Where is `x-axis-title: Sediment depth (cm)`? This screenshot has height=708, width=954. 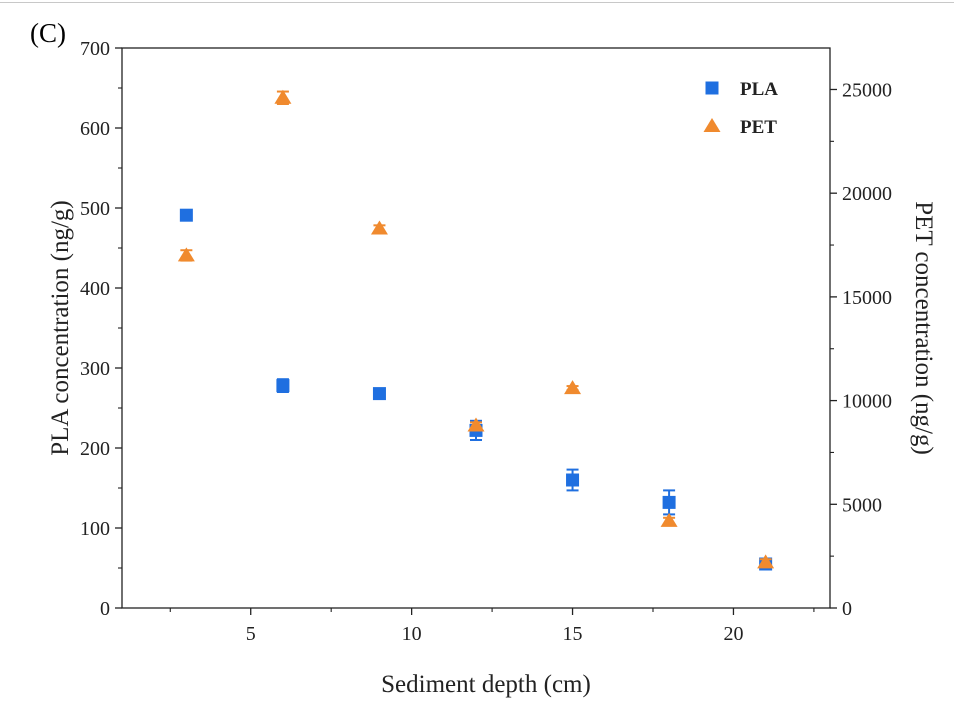 x-axis-title: Sediment depth (cm) is located at coordinates (486, 684).